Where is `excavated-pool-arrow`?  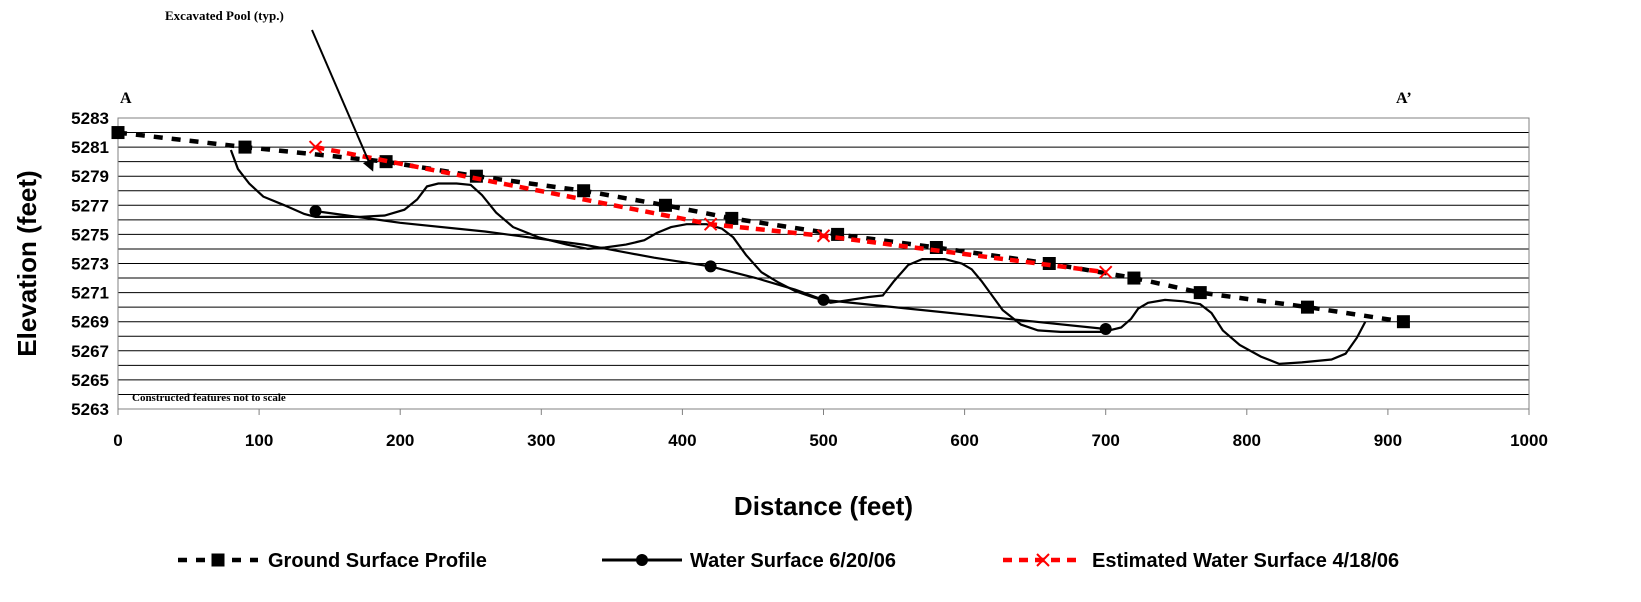 excavated-pool-arrow is located at coordinates (342, 100).